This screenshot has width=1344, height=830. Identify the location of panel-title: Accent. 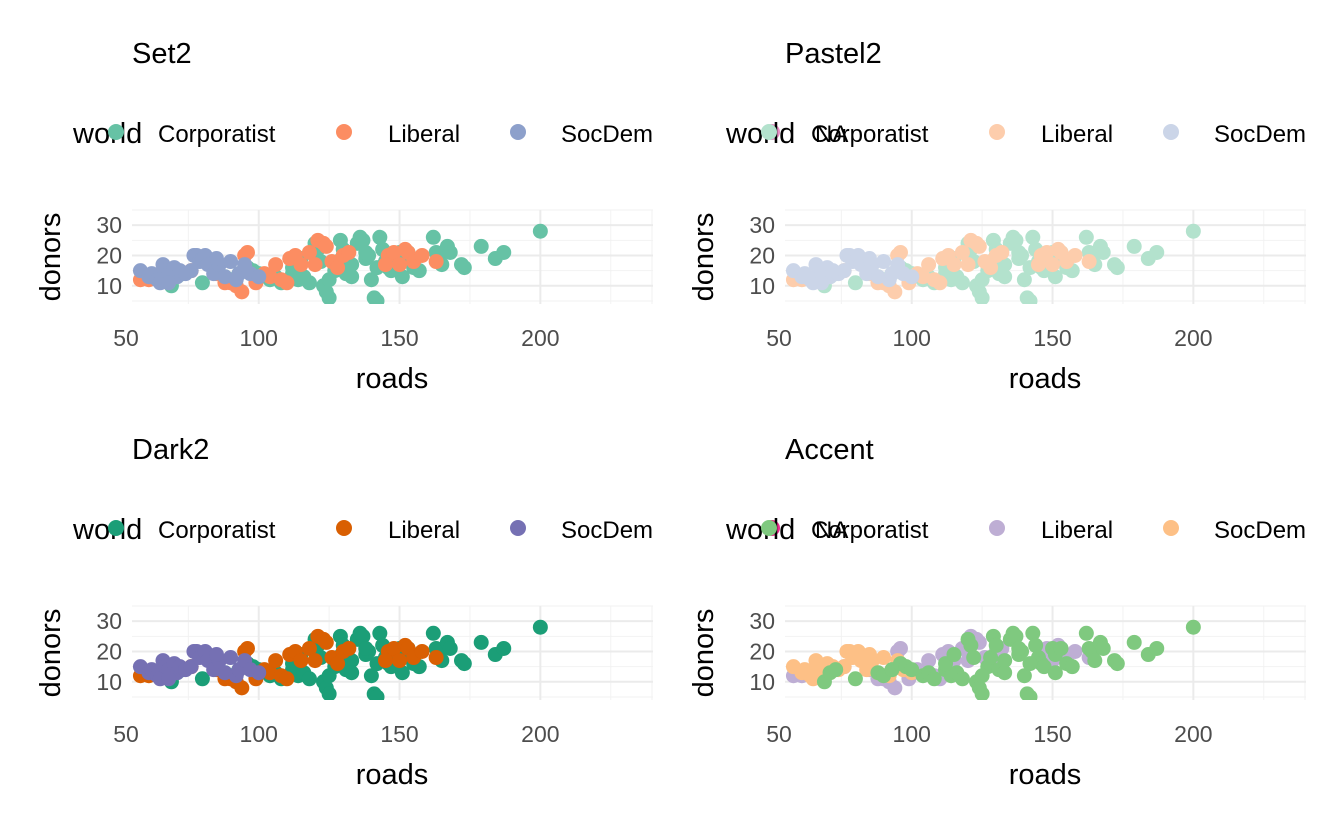
(829, 450).